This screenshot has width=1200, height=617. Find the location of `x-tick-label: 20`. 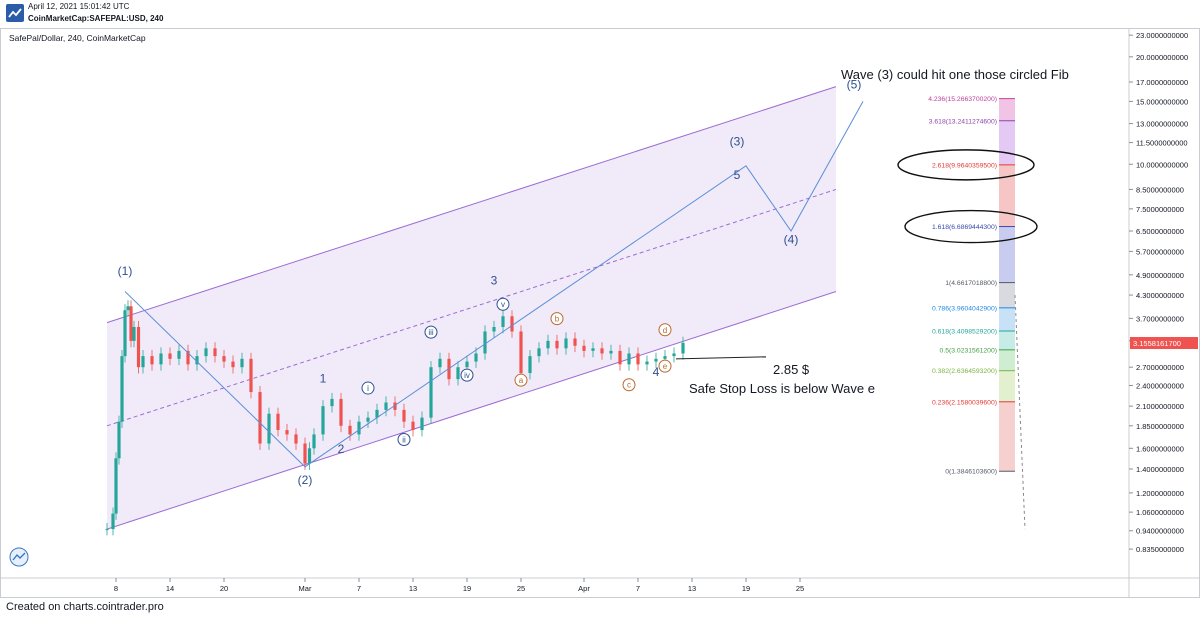

x-tick-label: 20 is located at coordinates (224, 588).